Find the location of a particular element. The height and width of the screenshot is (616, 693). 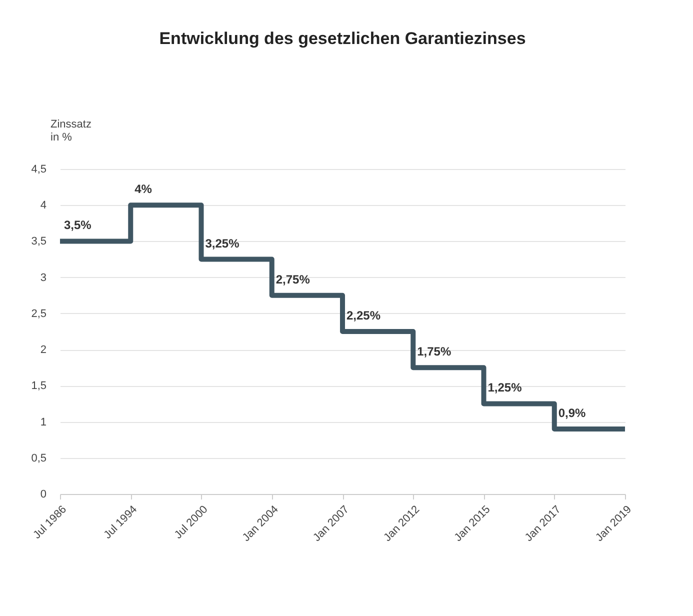

chart-title: Entwicklung des gesetzlichen Garantiezinses is located at coordinates (342, 38).